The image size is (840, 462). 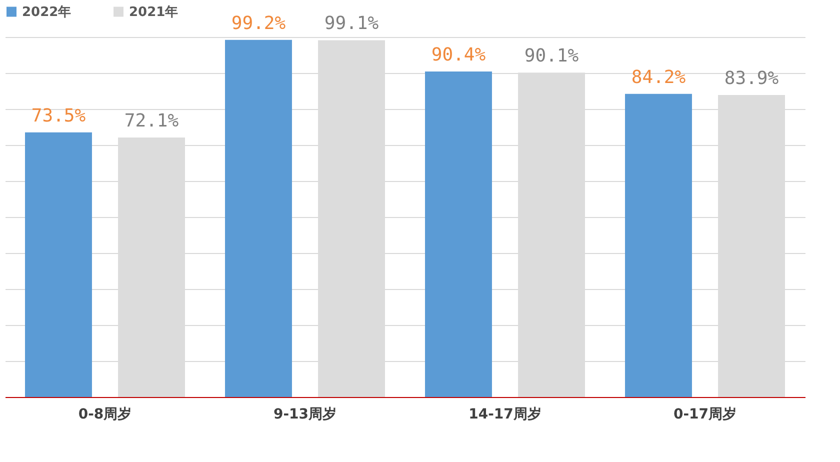 What do you see at coordinates (705, 414) in the screenshot?
I see `x-tick-label: 0-17周岁` at bounding box center [705, 414].